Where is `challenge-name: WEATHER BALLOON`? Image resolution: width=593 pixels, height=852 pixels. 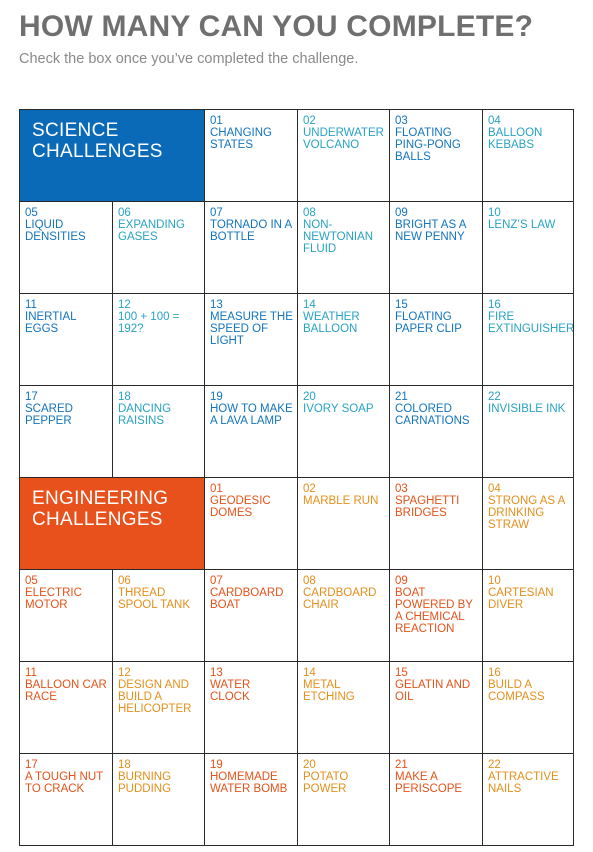
challenge-name: WEATHER BALLOON is located at coordinates (331, 323).